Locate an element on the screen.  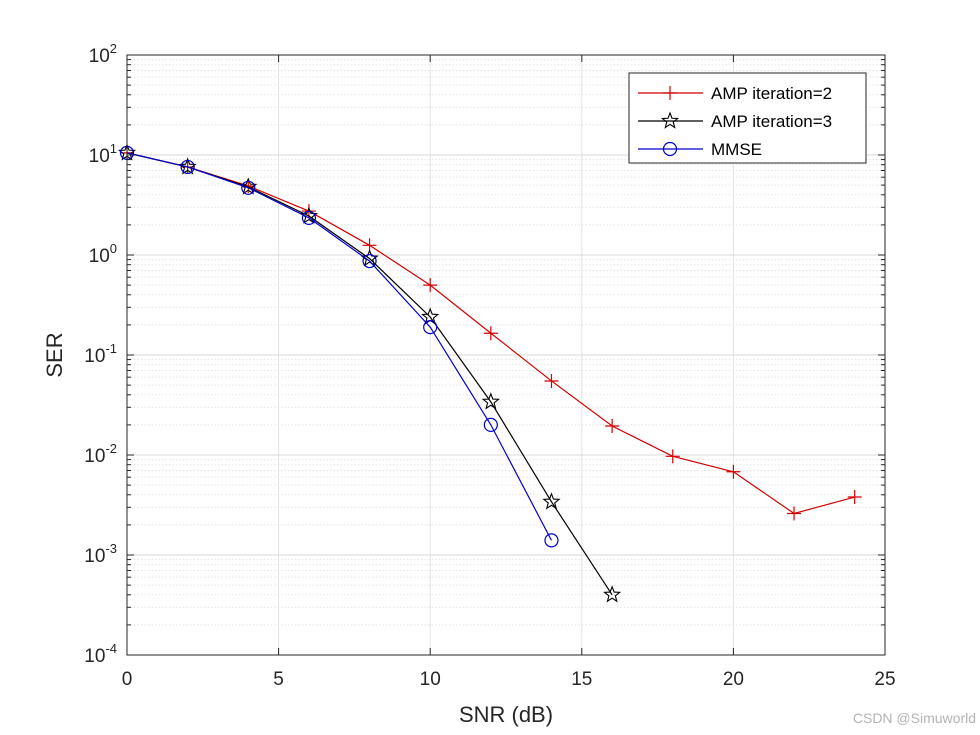
legend-entry: MMSE is located at coordinates (700, 149).